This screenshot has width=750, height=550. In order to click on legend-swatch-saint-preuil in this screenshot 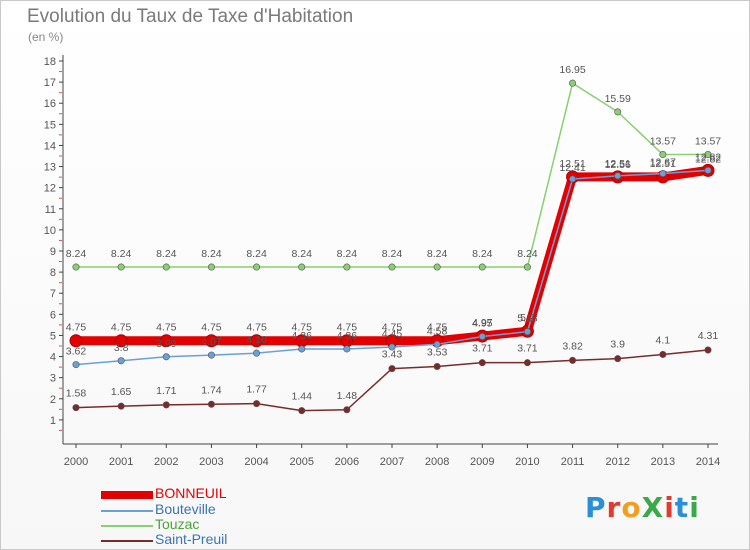, I will do `click(127, 541)`.